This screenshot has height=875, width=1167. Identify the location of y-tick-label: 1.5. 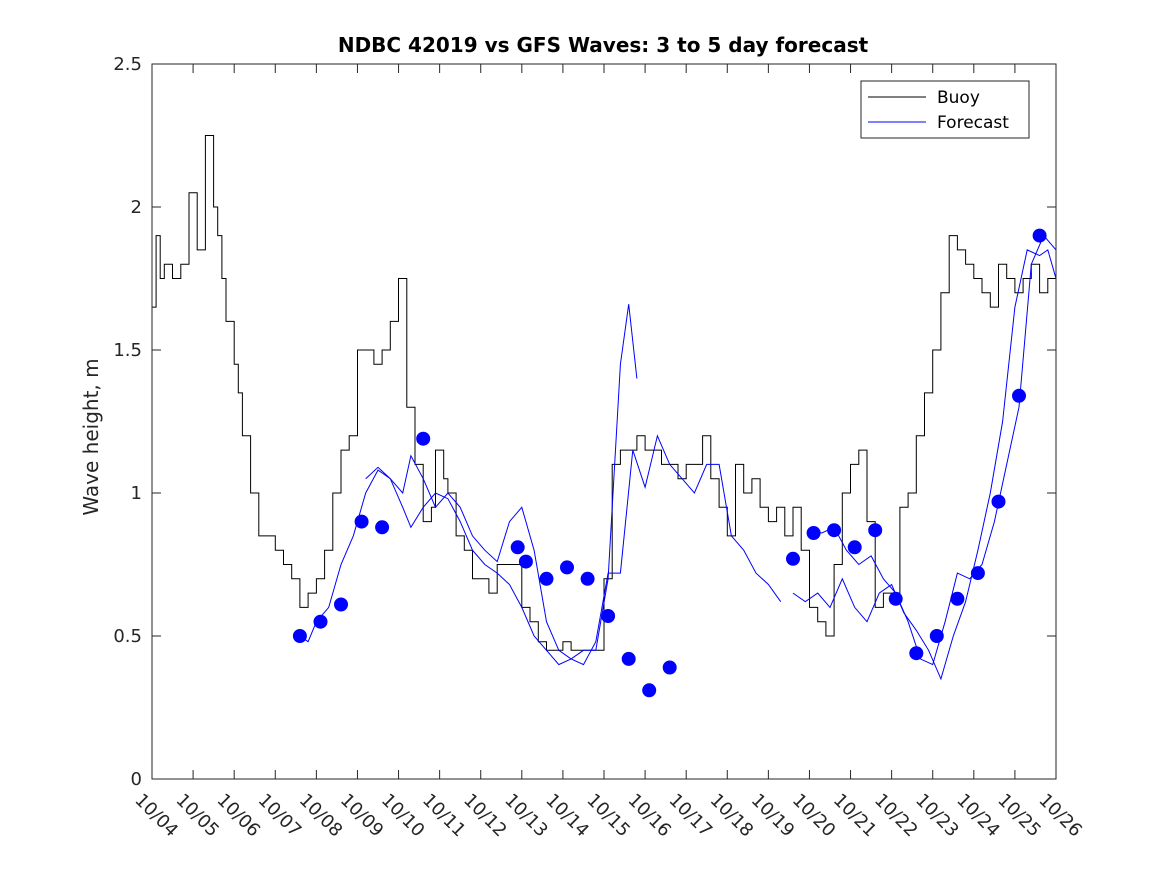
(127, 350).